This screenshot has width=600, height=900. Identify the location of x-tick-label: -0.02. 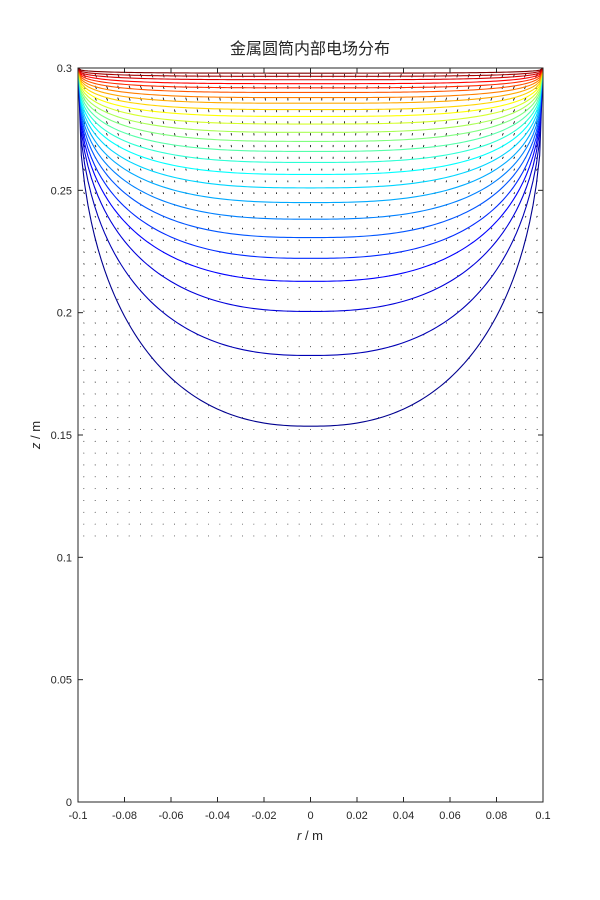
(263, 816).